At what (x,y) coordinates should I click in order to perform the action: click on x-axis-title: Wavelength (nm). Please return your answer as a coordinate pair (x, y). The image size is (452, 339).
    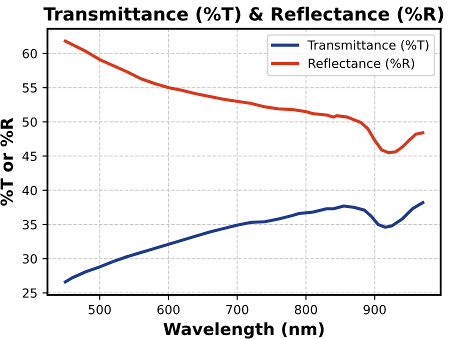
    Looking at the image, I should click on (244, 330).